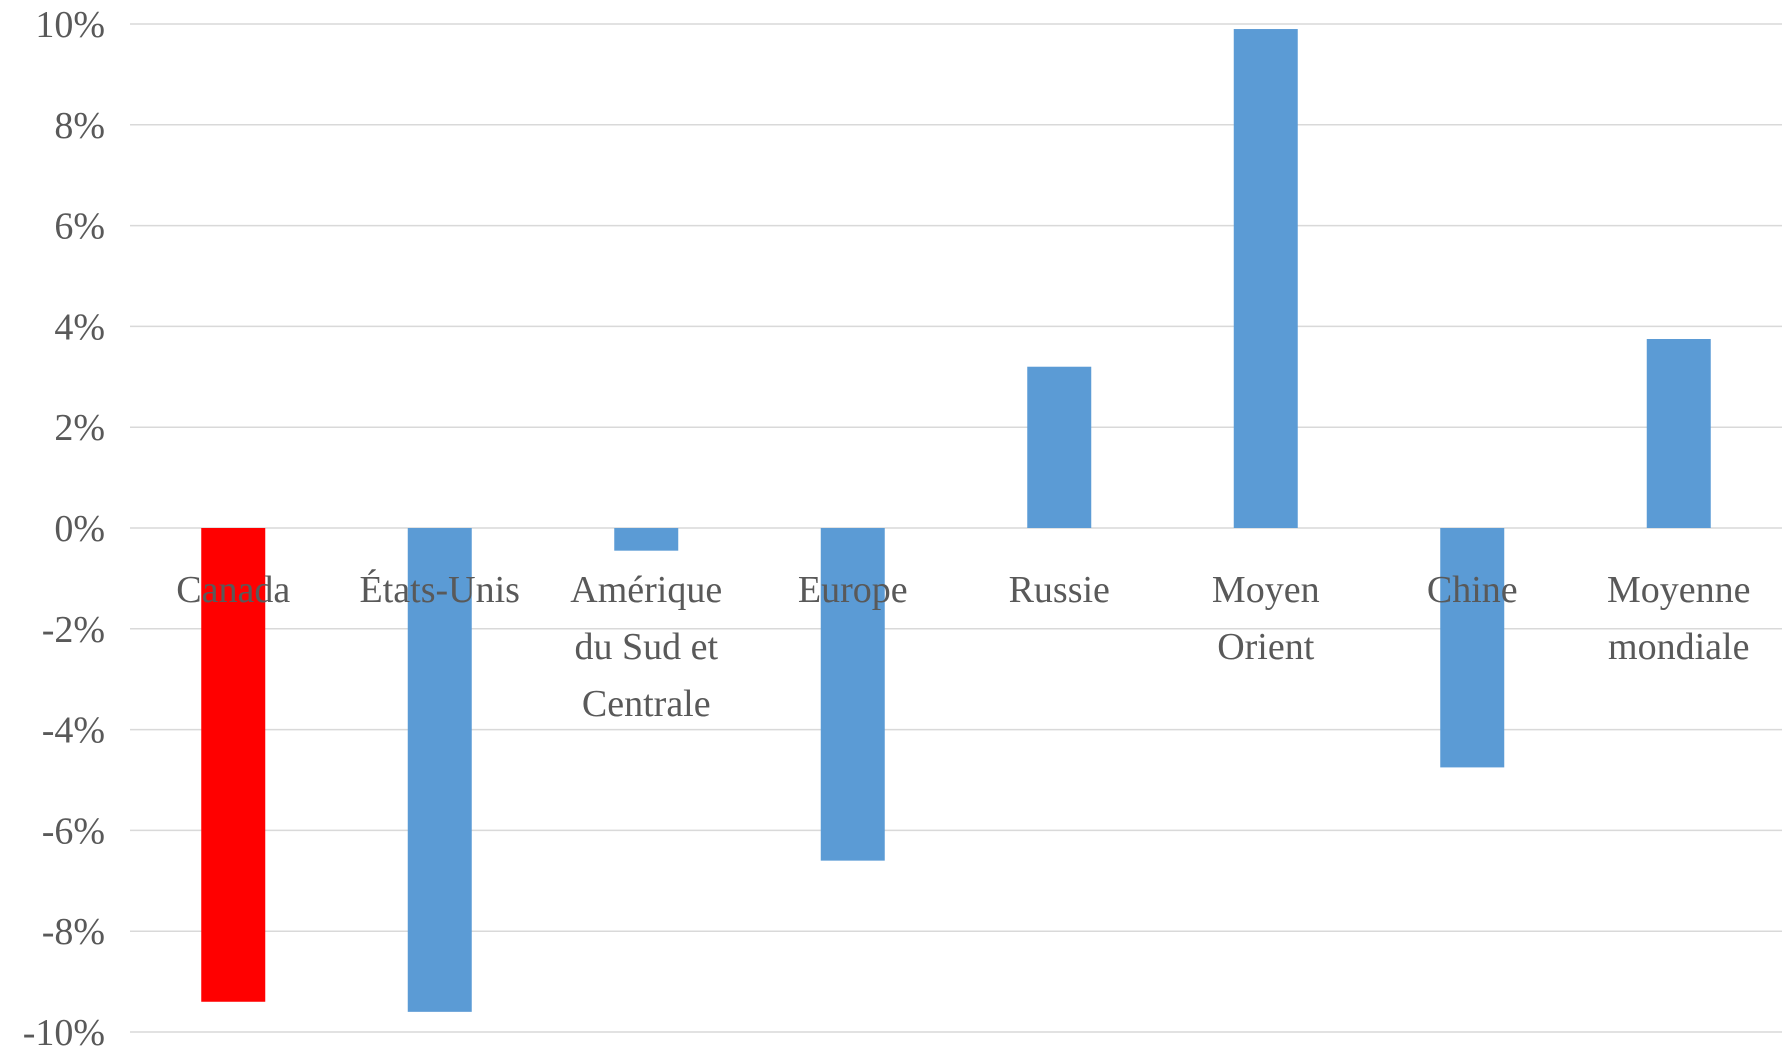 The width and height of the screenshot is (1789, 1051). I want to click on y-tick-label: 8%, so click(79, 126).